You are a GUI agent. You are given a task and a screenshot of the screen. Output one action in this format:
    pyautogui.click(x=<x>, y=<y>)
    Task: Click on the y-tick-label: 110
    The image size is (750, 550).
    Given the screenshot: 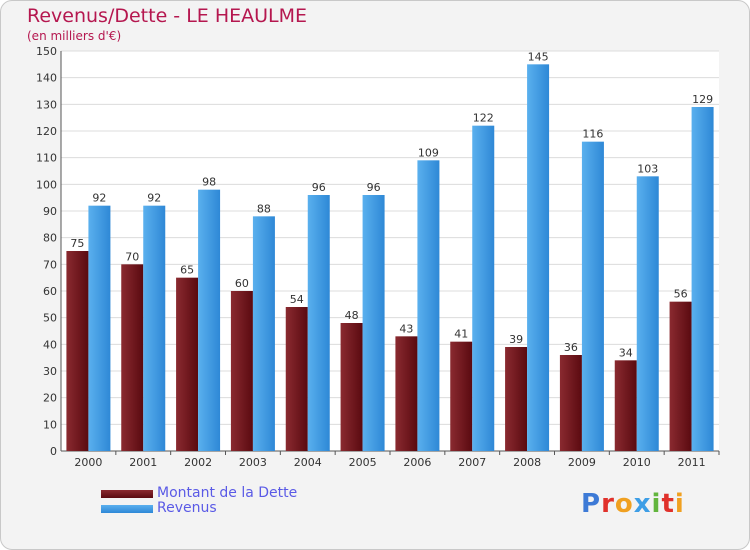 What is the action you would take?
    pyautogui.click(x=46, y=158)
    